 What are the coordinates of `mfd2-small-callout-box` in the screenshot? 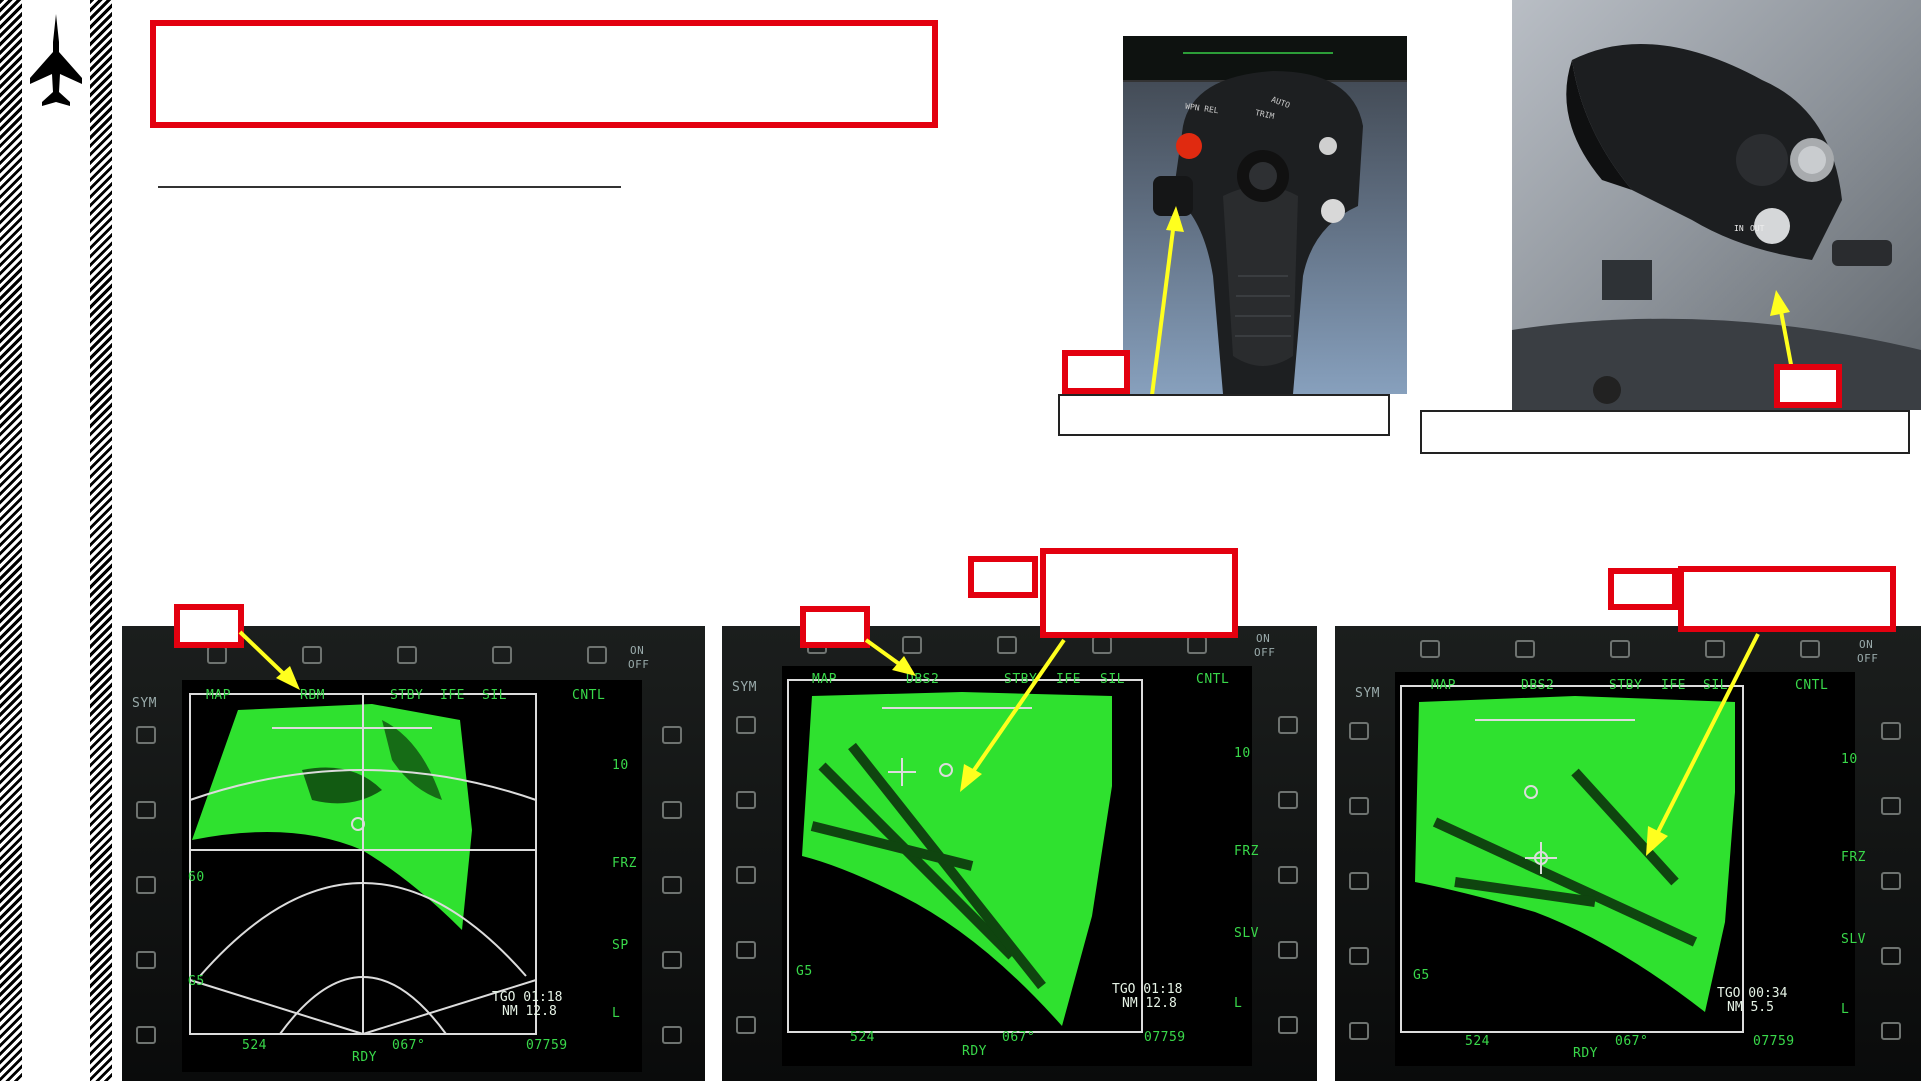 It's located at (1003, 577).